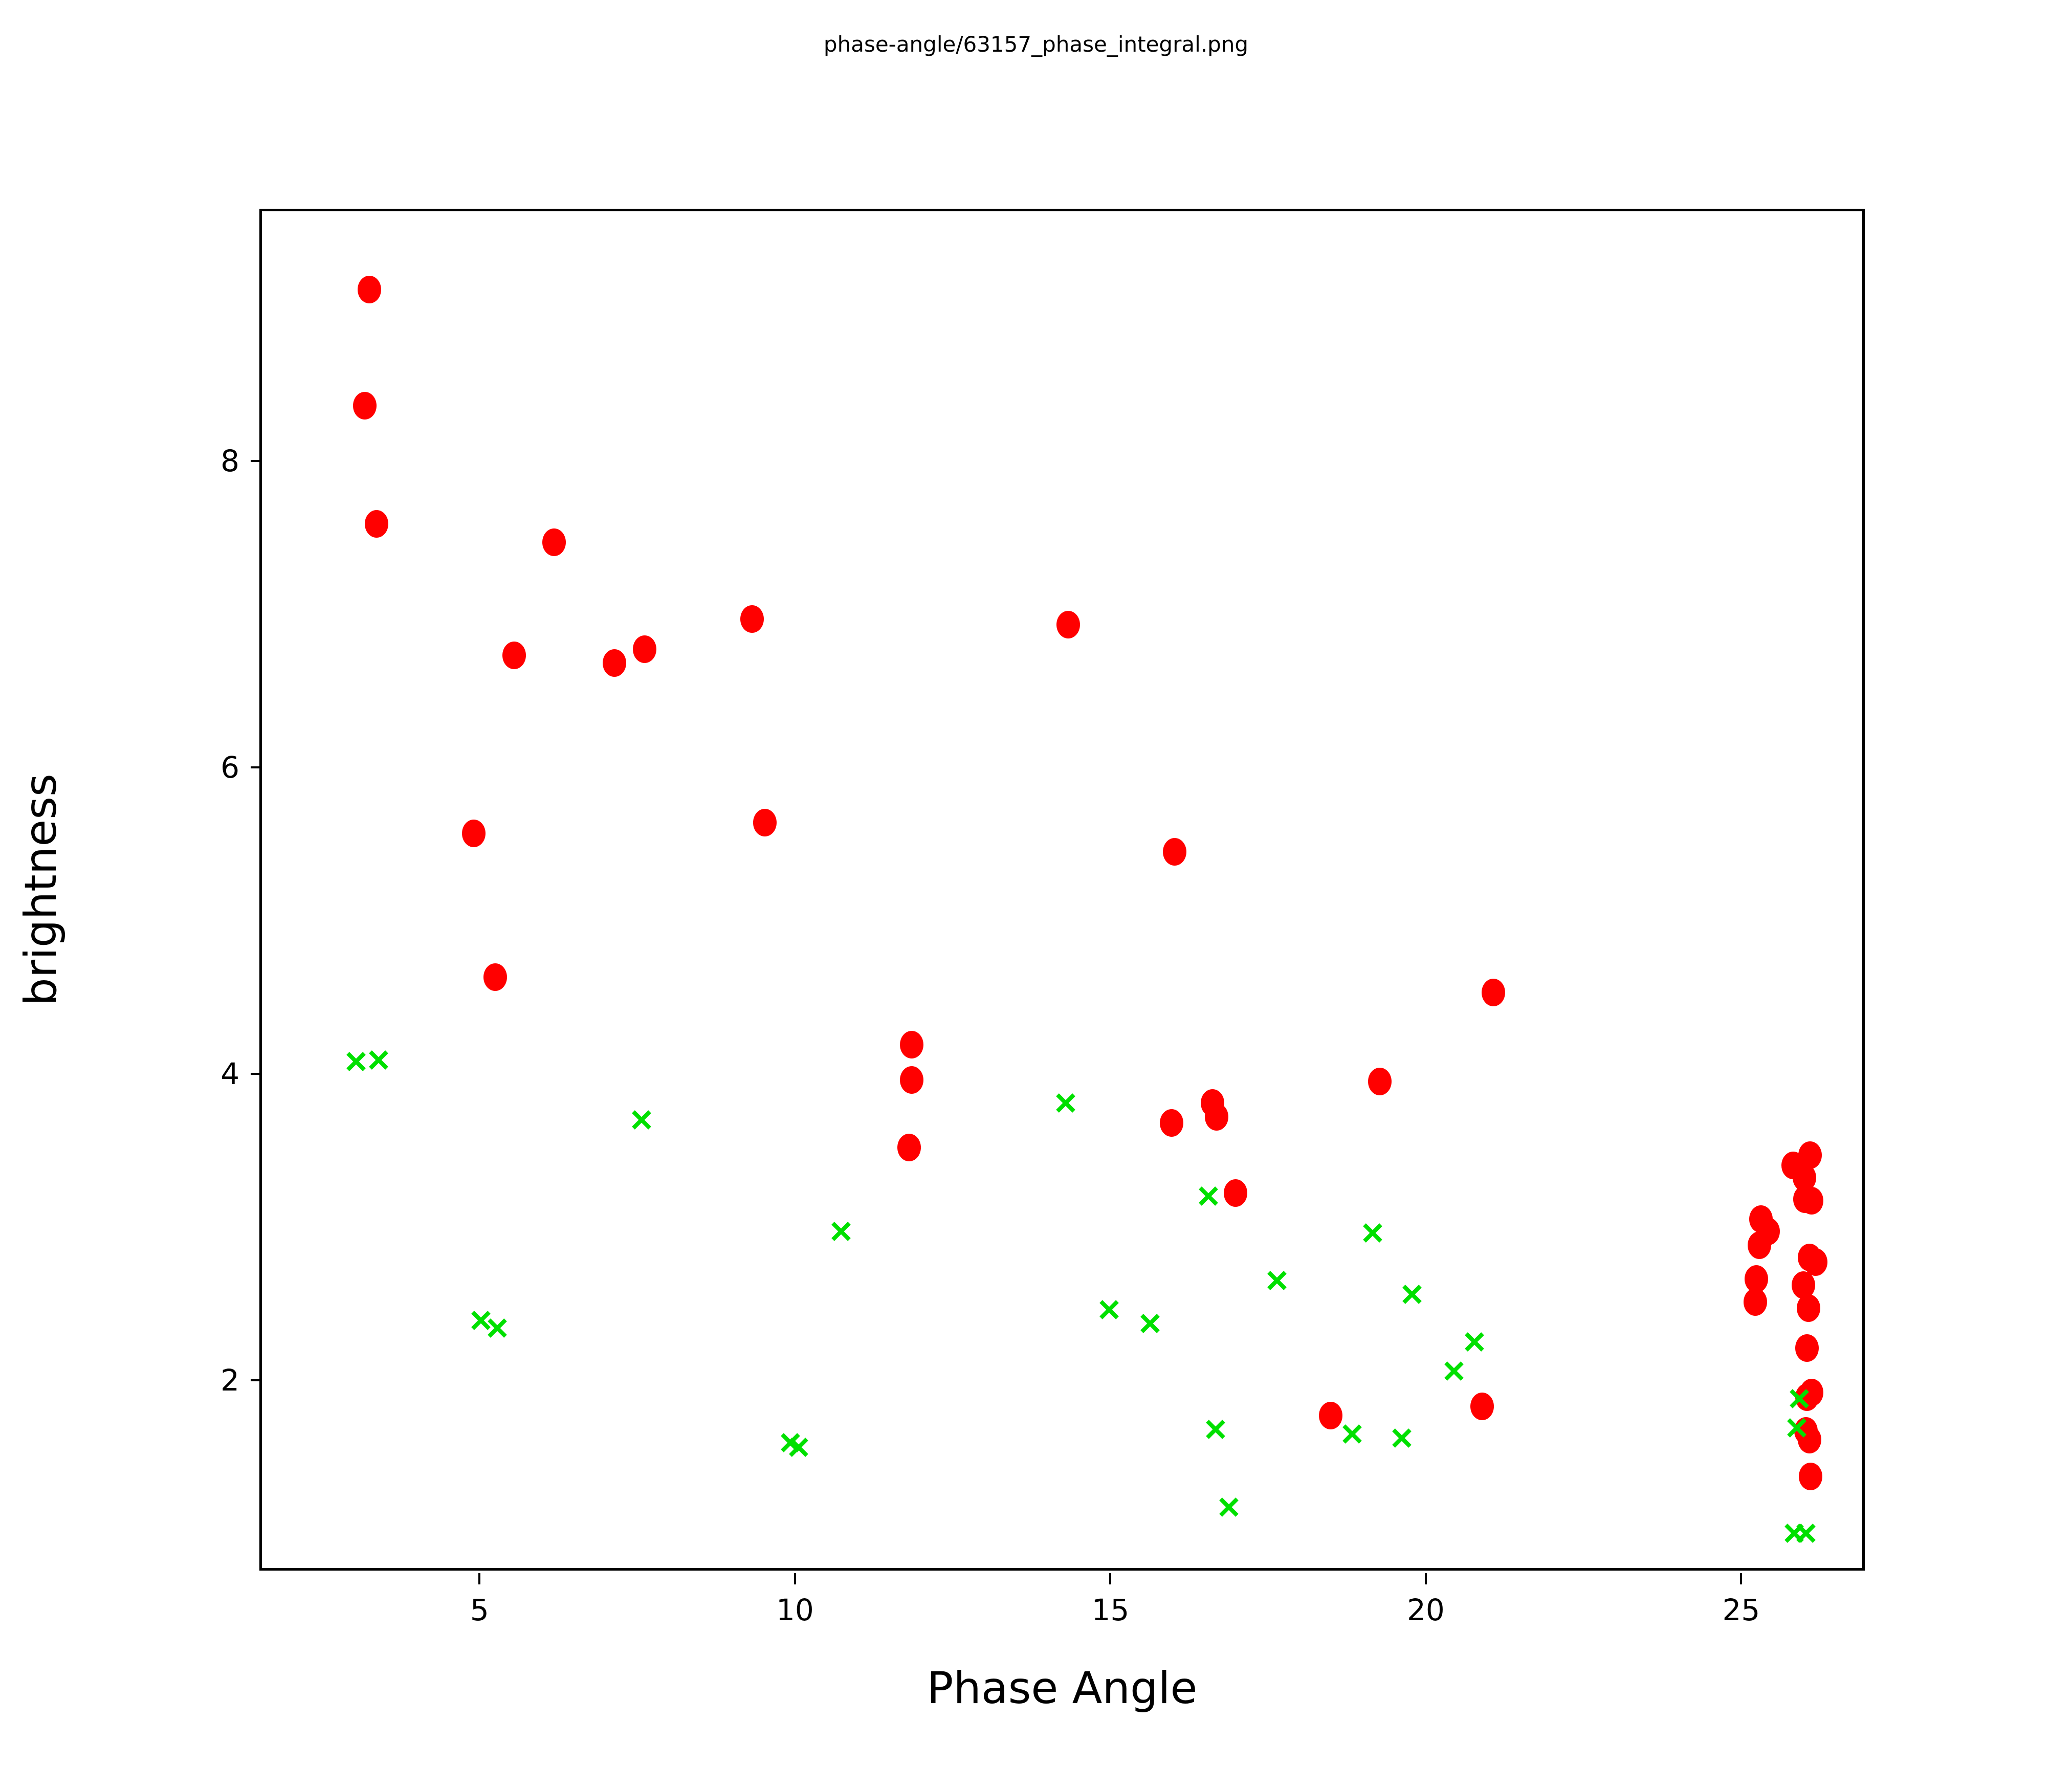 This screenshot has width=2072, height=1765. Describe the element at coordinates (230, 462) in the screenshot. I see `y-axis-tick-label: 8` at that location.